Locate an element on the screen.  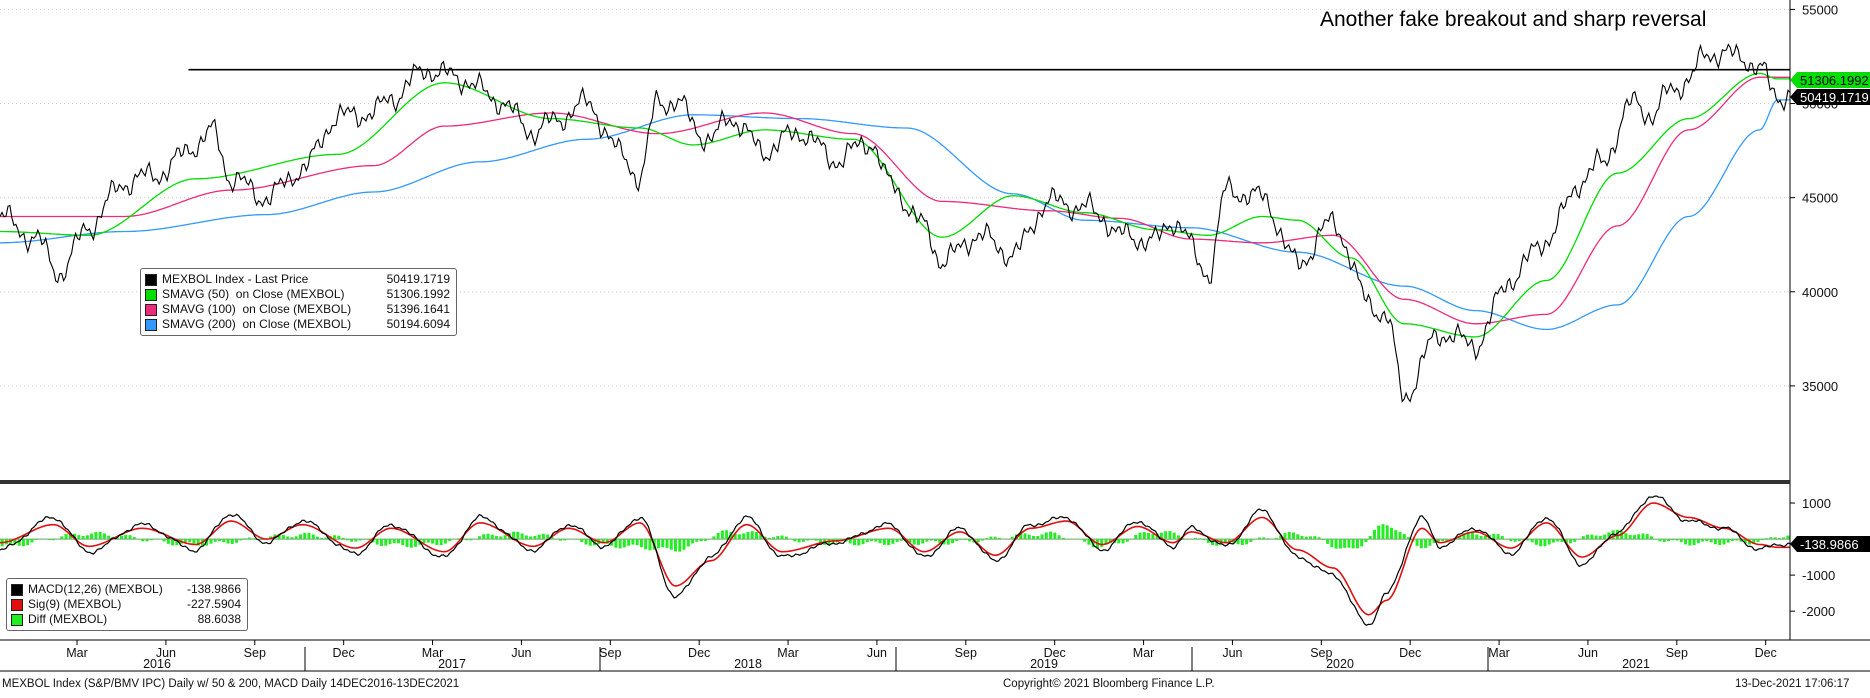
legend-row-sma50: SMAVG (50) on Close (MEXBOL) 51306.1992 is located at coordinates (297, 294).